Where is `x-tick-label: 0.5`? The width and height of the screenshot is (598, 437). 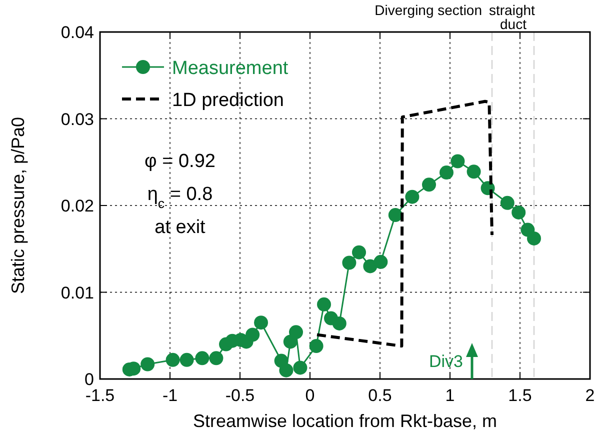
x-tick-label: 0.5 is located at coordinates (380, 395).